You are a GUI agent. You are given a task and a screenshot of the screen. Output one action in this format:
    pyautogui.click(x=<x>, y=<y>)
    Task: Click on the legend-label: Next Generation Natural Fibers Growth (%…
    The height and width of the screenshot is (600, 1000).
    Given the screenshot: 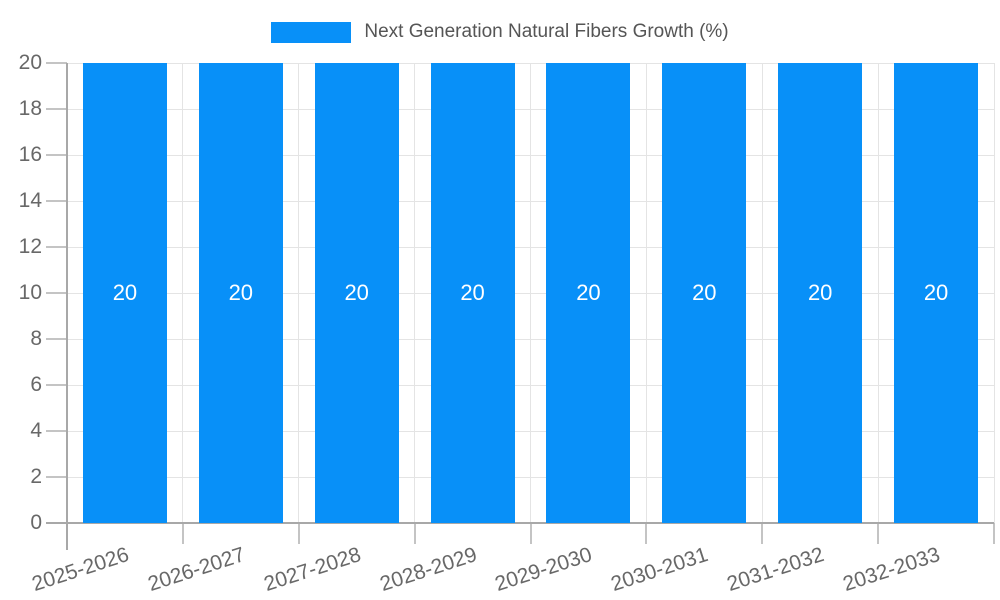 What is the action you would take?
    pyautogui.click(x=546, y=31)
    